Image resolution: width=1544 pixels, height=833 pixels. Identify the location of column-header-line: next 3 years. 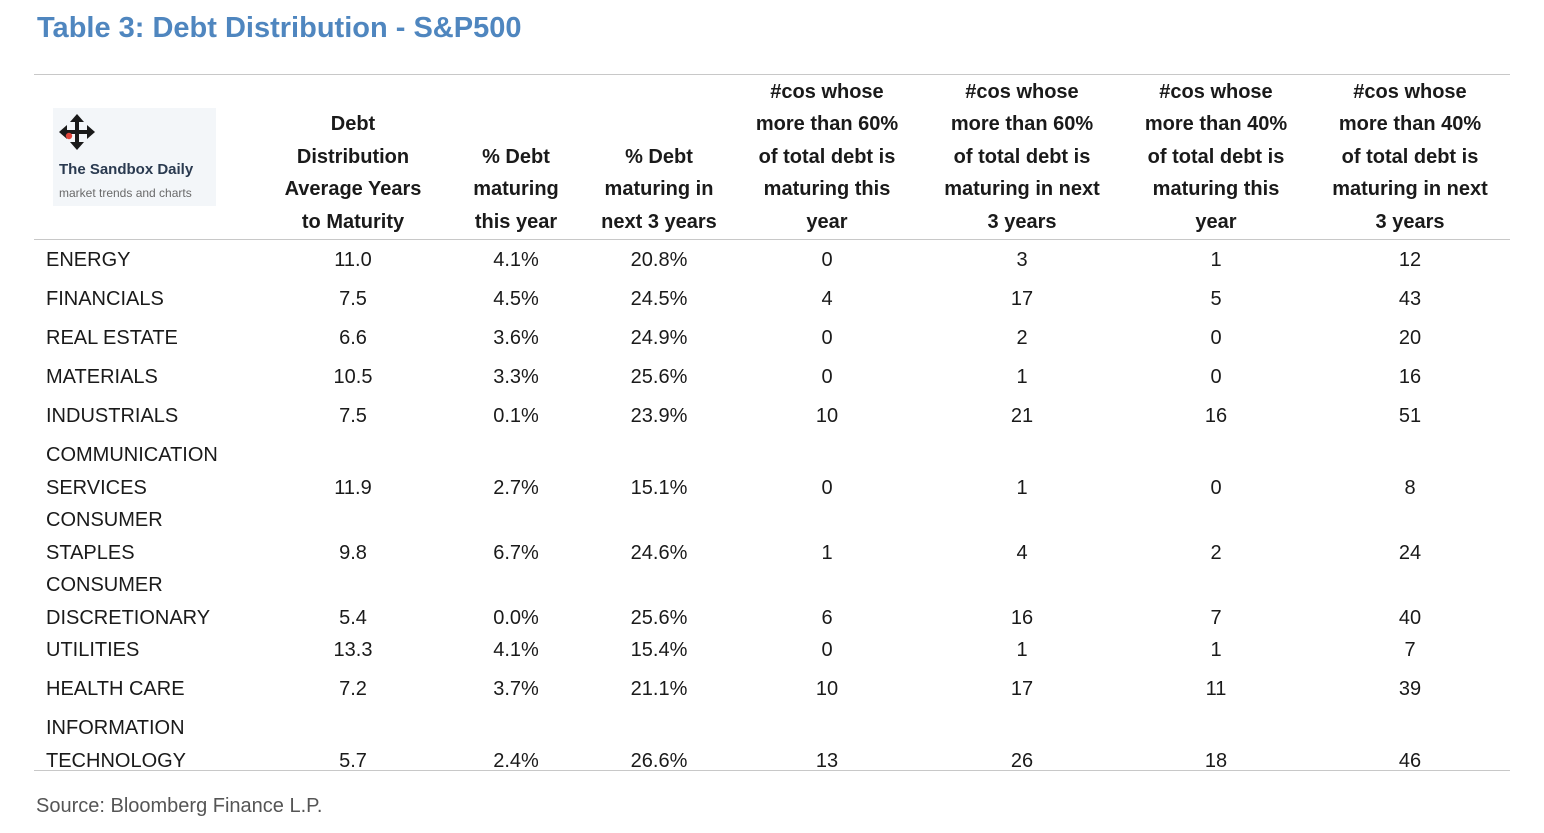
(659, 221).